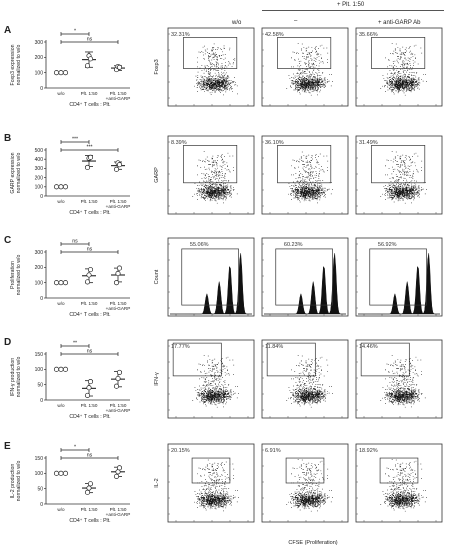  I want to click on flow-plot-E-0: 20.15%, so click(211, 483).